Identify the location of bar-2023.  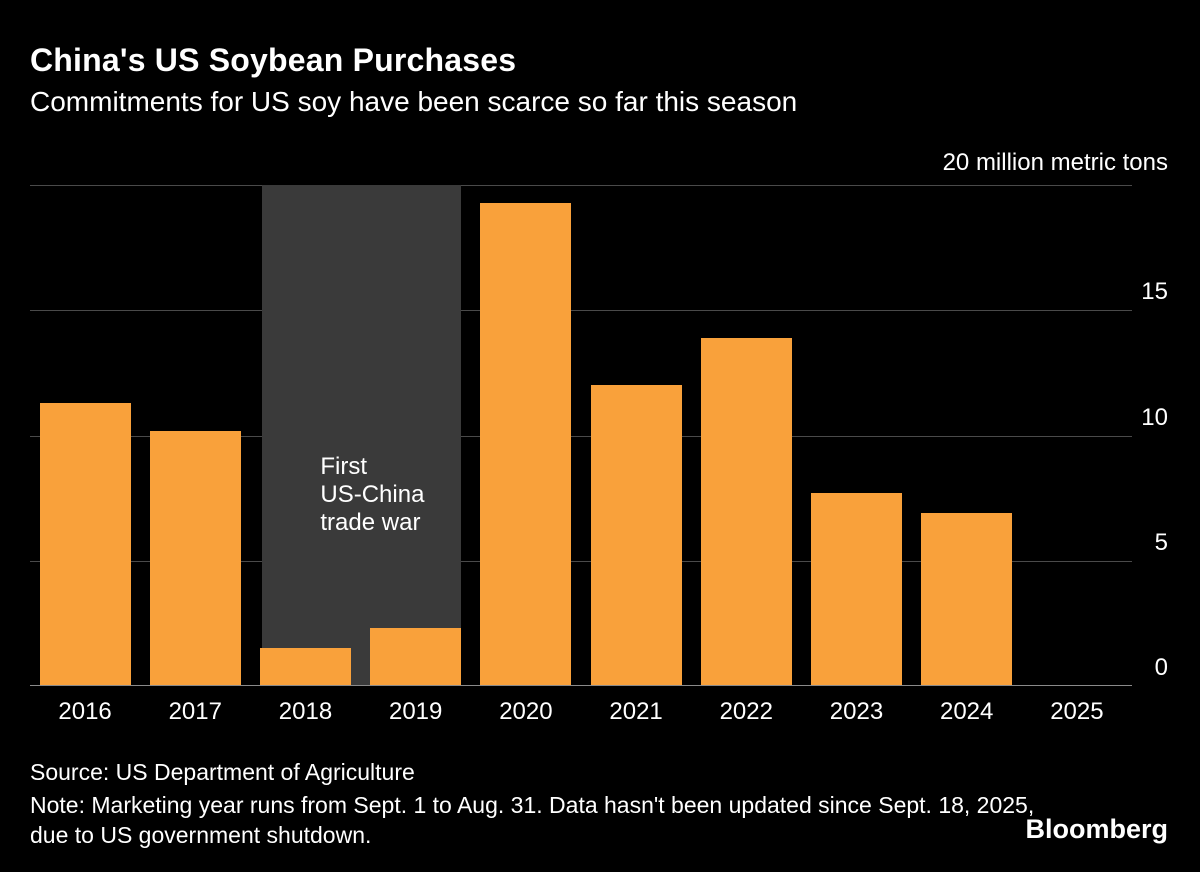
(856, 589).